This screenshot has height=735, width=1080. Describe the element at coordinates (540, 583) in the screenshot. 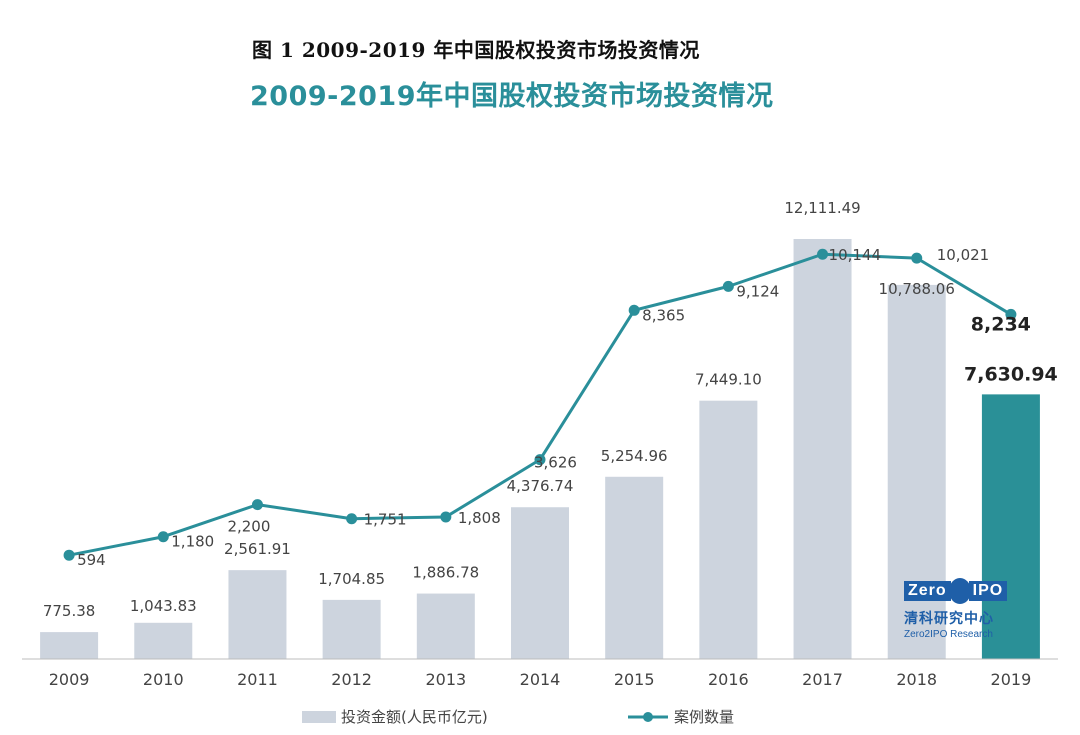

I see `bar-2014` at that location.